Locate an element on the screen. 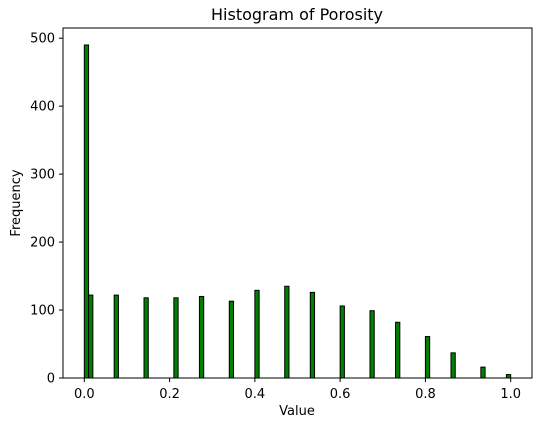 This screenshot has height=430, width=550. x-tick-label: 0.4 is located at coordinates (255, 394).